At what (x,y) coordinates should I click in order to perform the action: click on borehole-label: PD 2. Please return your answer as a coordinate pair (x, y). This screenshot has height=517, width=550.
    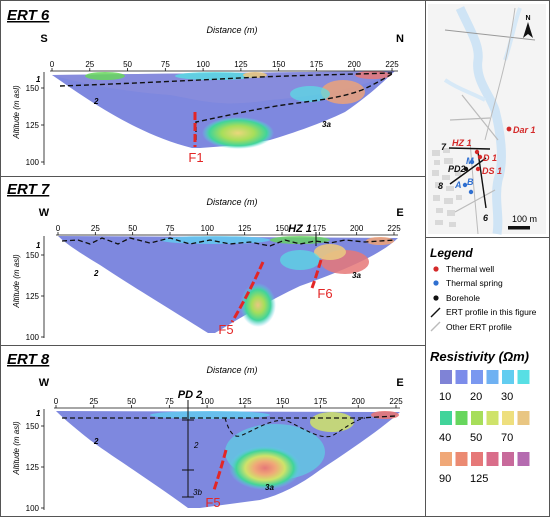
    Looking at the image, I should click on (190, 395).